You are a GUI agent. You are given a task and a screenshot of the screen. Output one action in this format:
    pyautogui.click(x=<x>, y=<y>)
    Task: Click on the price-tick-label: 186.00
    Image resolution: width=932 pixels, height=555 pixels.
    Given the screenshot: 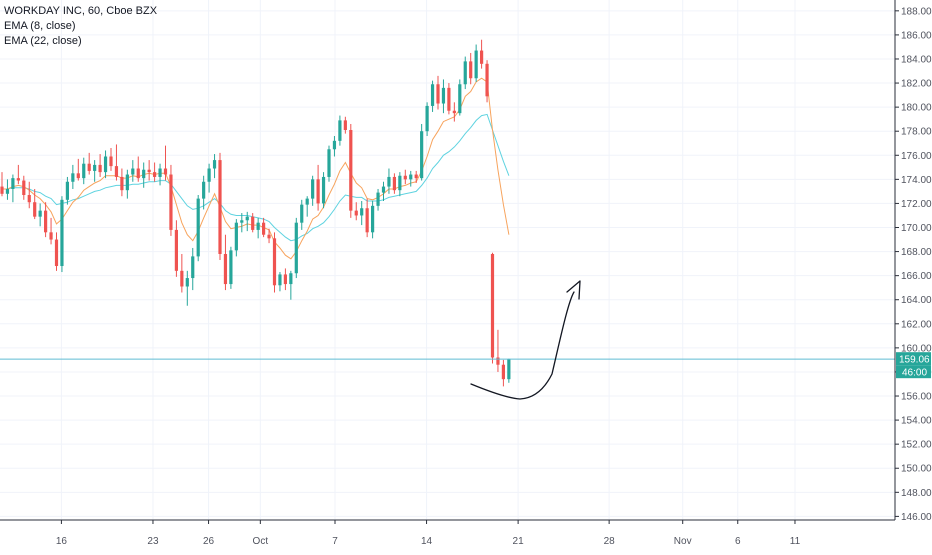 What is the action you would take?
    pyautogui.click(x=916, y=35)
    